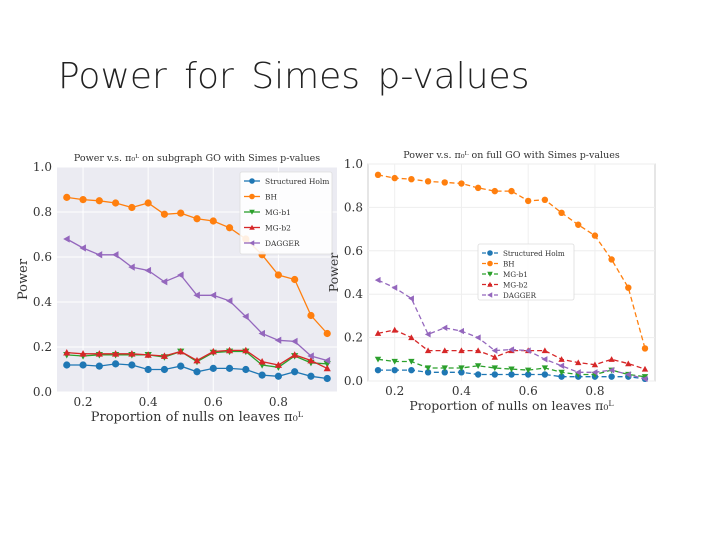  Describe the element at coordinates (42, 392) in the screenshot. I see `left-ytick-label: 0.0` at that location.